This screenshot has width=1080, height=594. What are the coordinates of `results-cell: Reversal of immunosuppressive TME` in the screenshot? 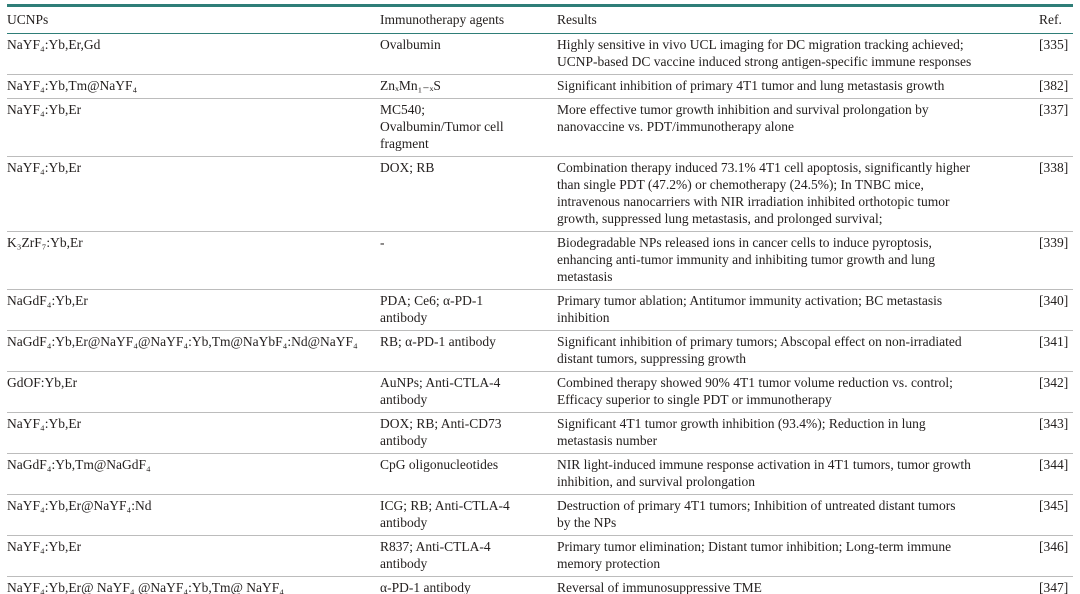 It's located at (659, 587).